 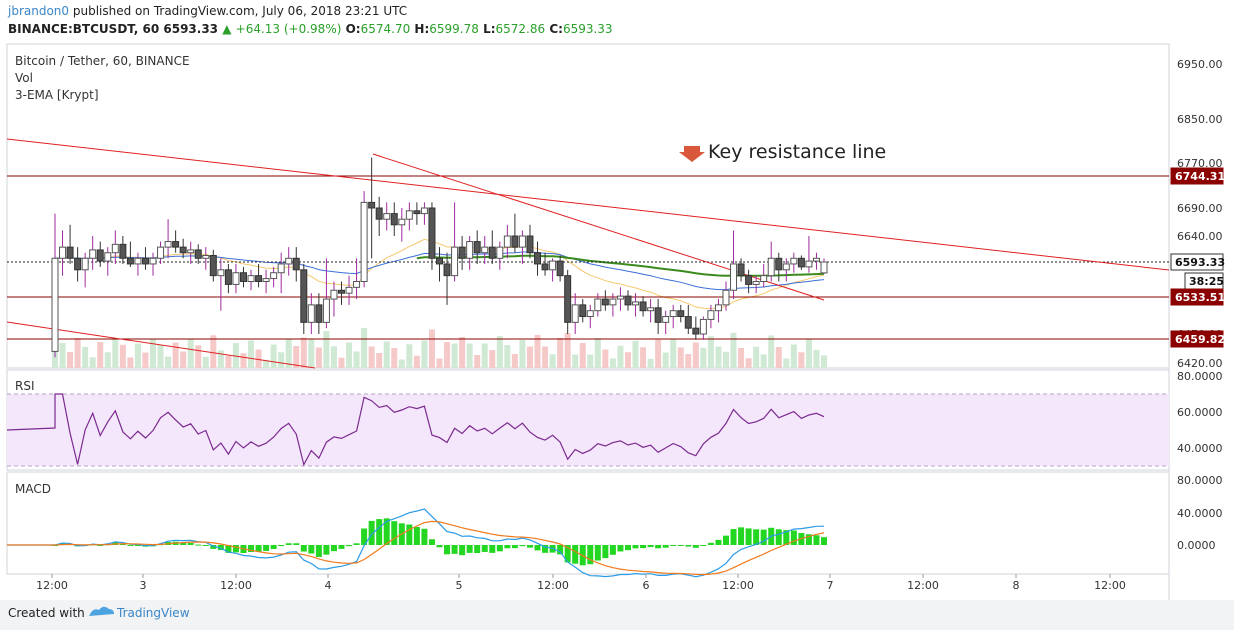 I want to click on rsi-tick-label: 80.0000, so click(x=1200, y=376).